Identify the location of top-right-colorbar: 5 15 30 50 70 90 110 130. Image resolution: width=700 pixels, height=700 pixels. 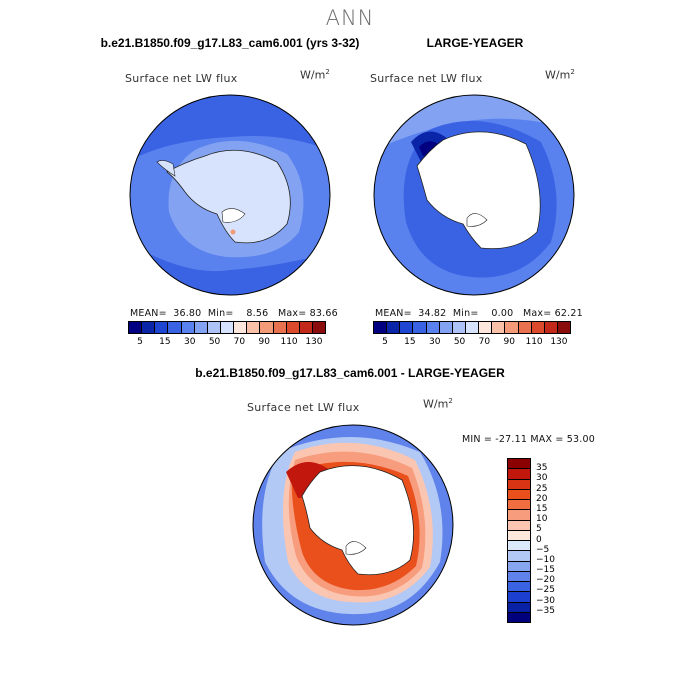
(472, 334).